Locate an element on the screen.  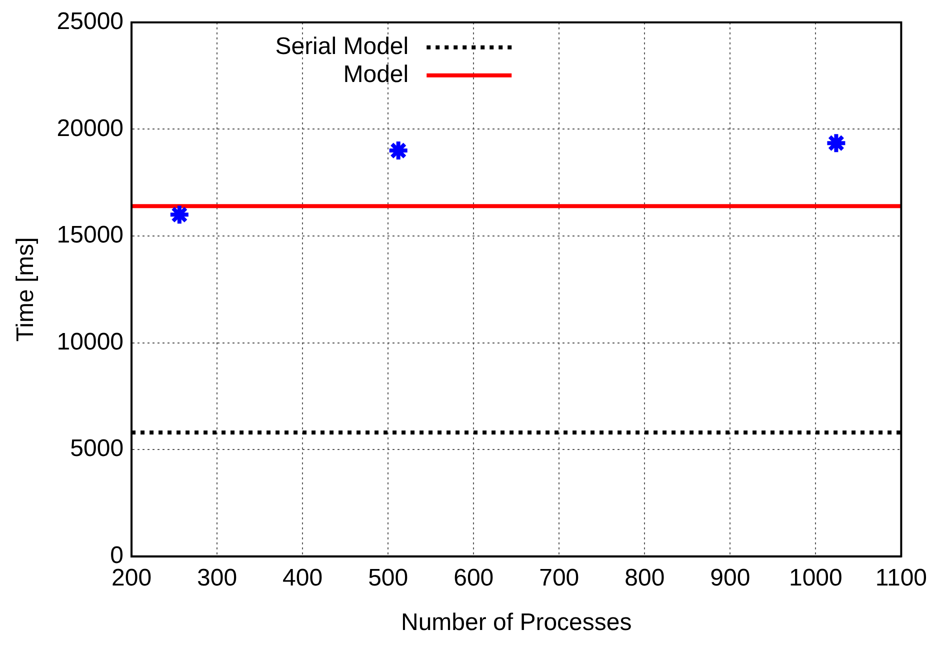
x-tick-label: 600 is located at coordinates (474, 578).